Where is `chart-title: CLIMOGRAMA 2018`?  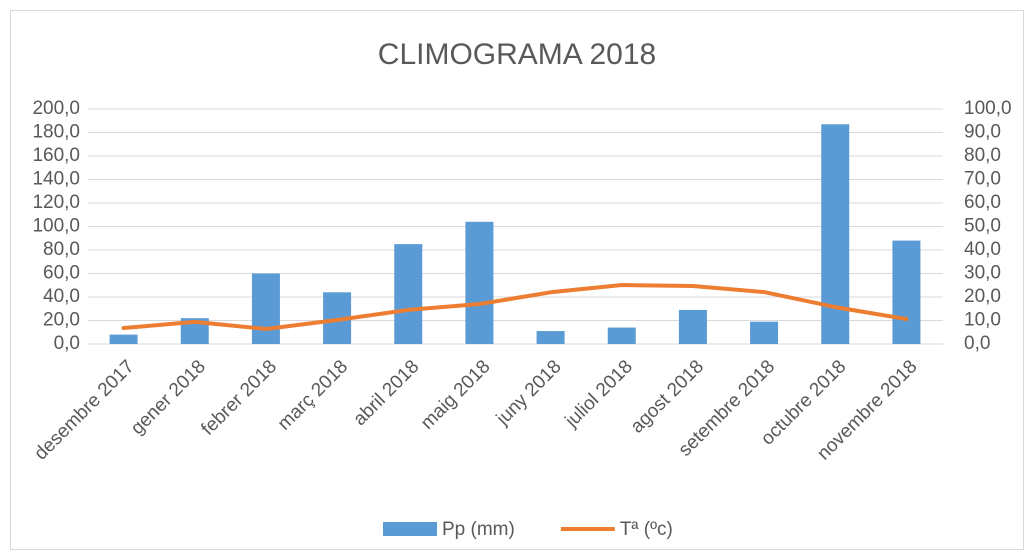
chart-title: CLIMOGRAMA 2018 is located at coordinates (517, 54).